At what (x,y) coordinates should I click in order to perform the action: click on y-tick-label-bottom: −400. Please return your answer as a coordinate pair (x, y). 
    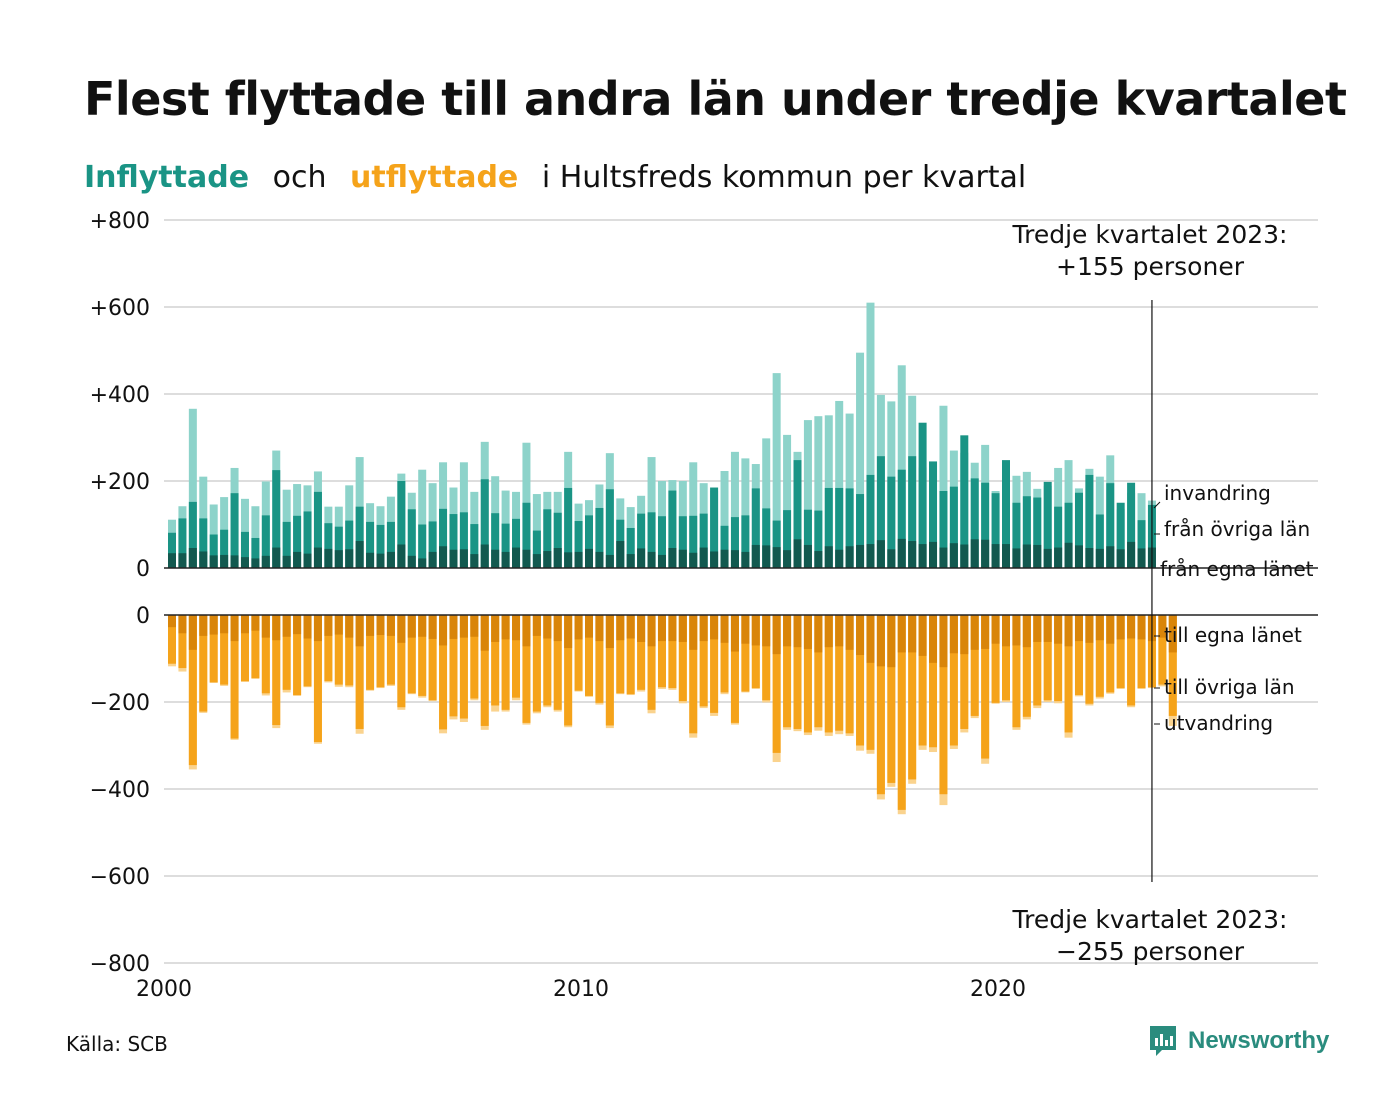
    Looking at the image, I should click on (120, 790).